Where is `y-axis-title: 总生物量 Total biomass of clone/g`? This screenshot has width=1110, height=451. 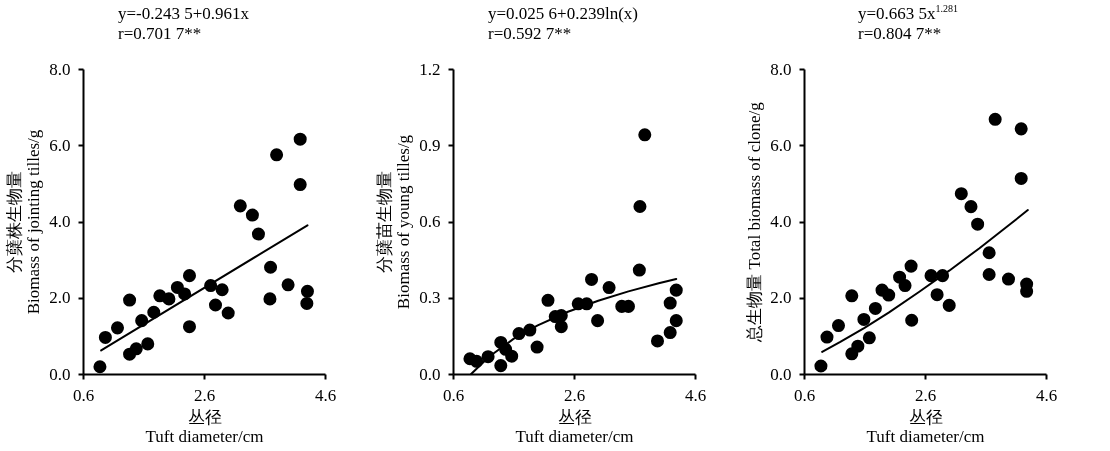 y-axis-title: 总生物量 Total biomass of clone/g is located at coordinates (755, 222).